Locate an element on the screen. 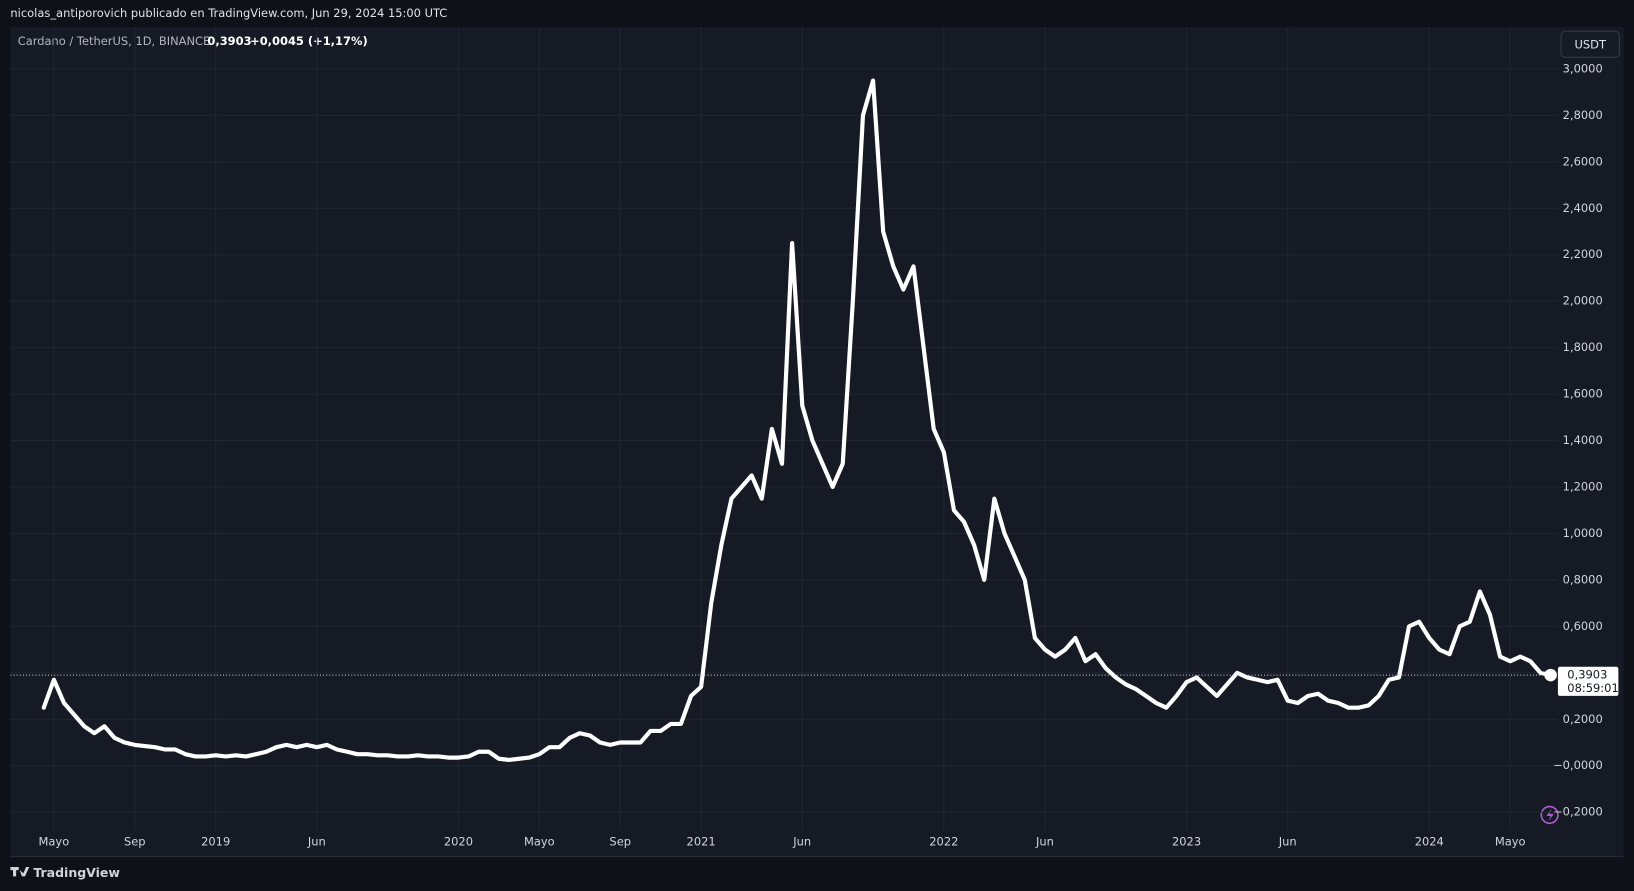 This screenshot has width=1634, height=891. y-tick-label: −0,2000 is located at coordinates (1578, 812).